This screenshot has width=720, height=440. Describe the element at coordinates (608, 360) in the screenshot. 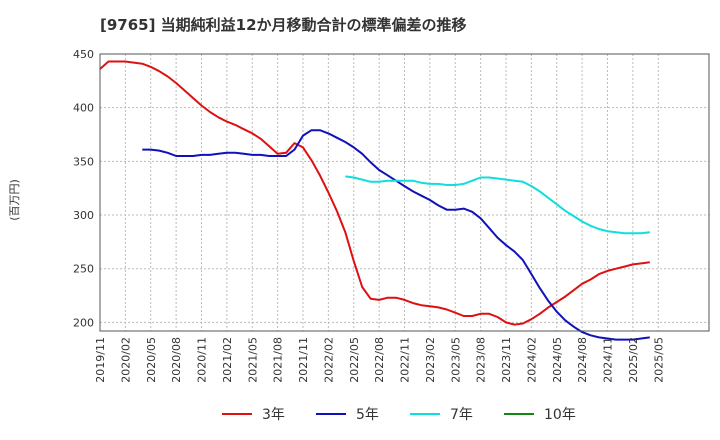

I see `x-tick-label: 2024/11` at that location.